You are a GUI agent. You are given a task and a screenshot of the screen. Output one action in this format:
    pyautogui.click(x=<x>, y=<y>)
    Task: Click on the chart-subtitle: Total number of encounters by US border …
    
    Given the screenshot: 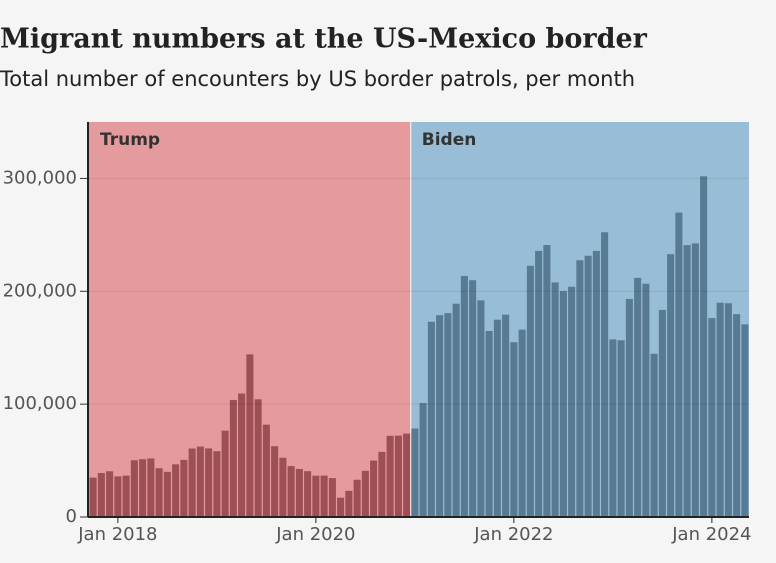 What is the action you would take?
    pyautogui.click(x=317, y=79)
    